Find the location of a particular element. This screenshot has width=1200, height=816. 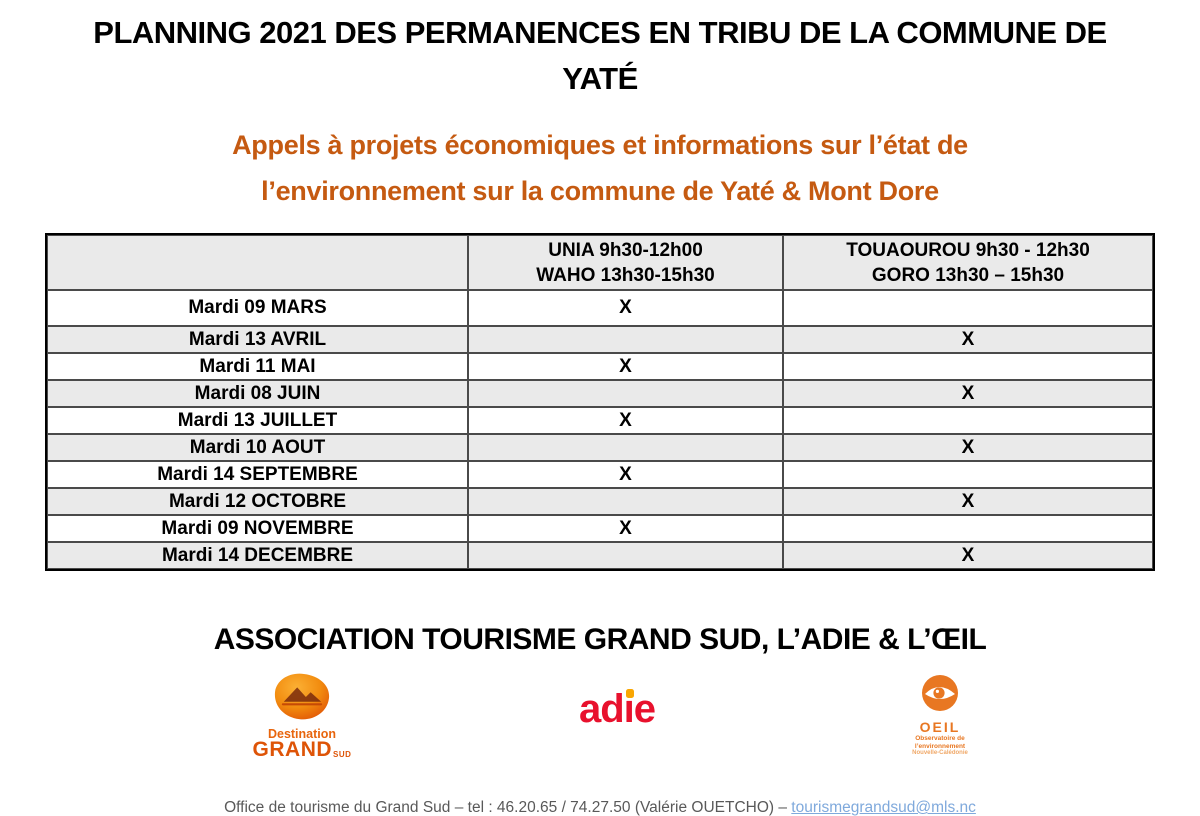

table-row-novembre: Mardi 09 NOVEMBRE X is located at coordinates (600, 528).